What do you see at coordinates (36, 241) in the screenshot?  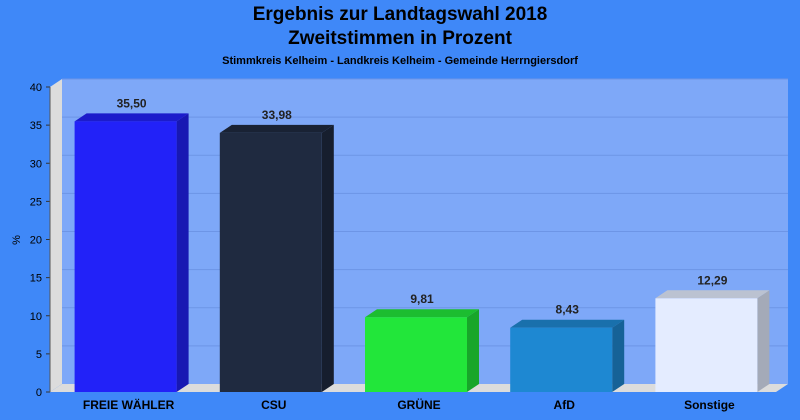 I see `y-tick-label: 20` at bounding box center [36, 241].